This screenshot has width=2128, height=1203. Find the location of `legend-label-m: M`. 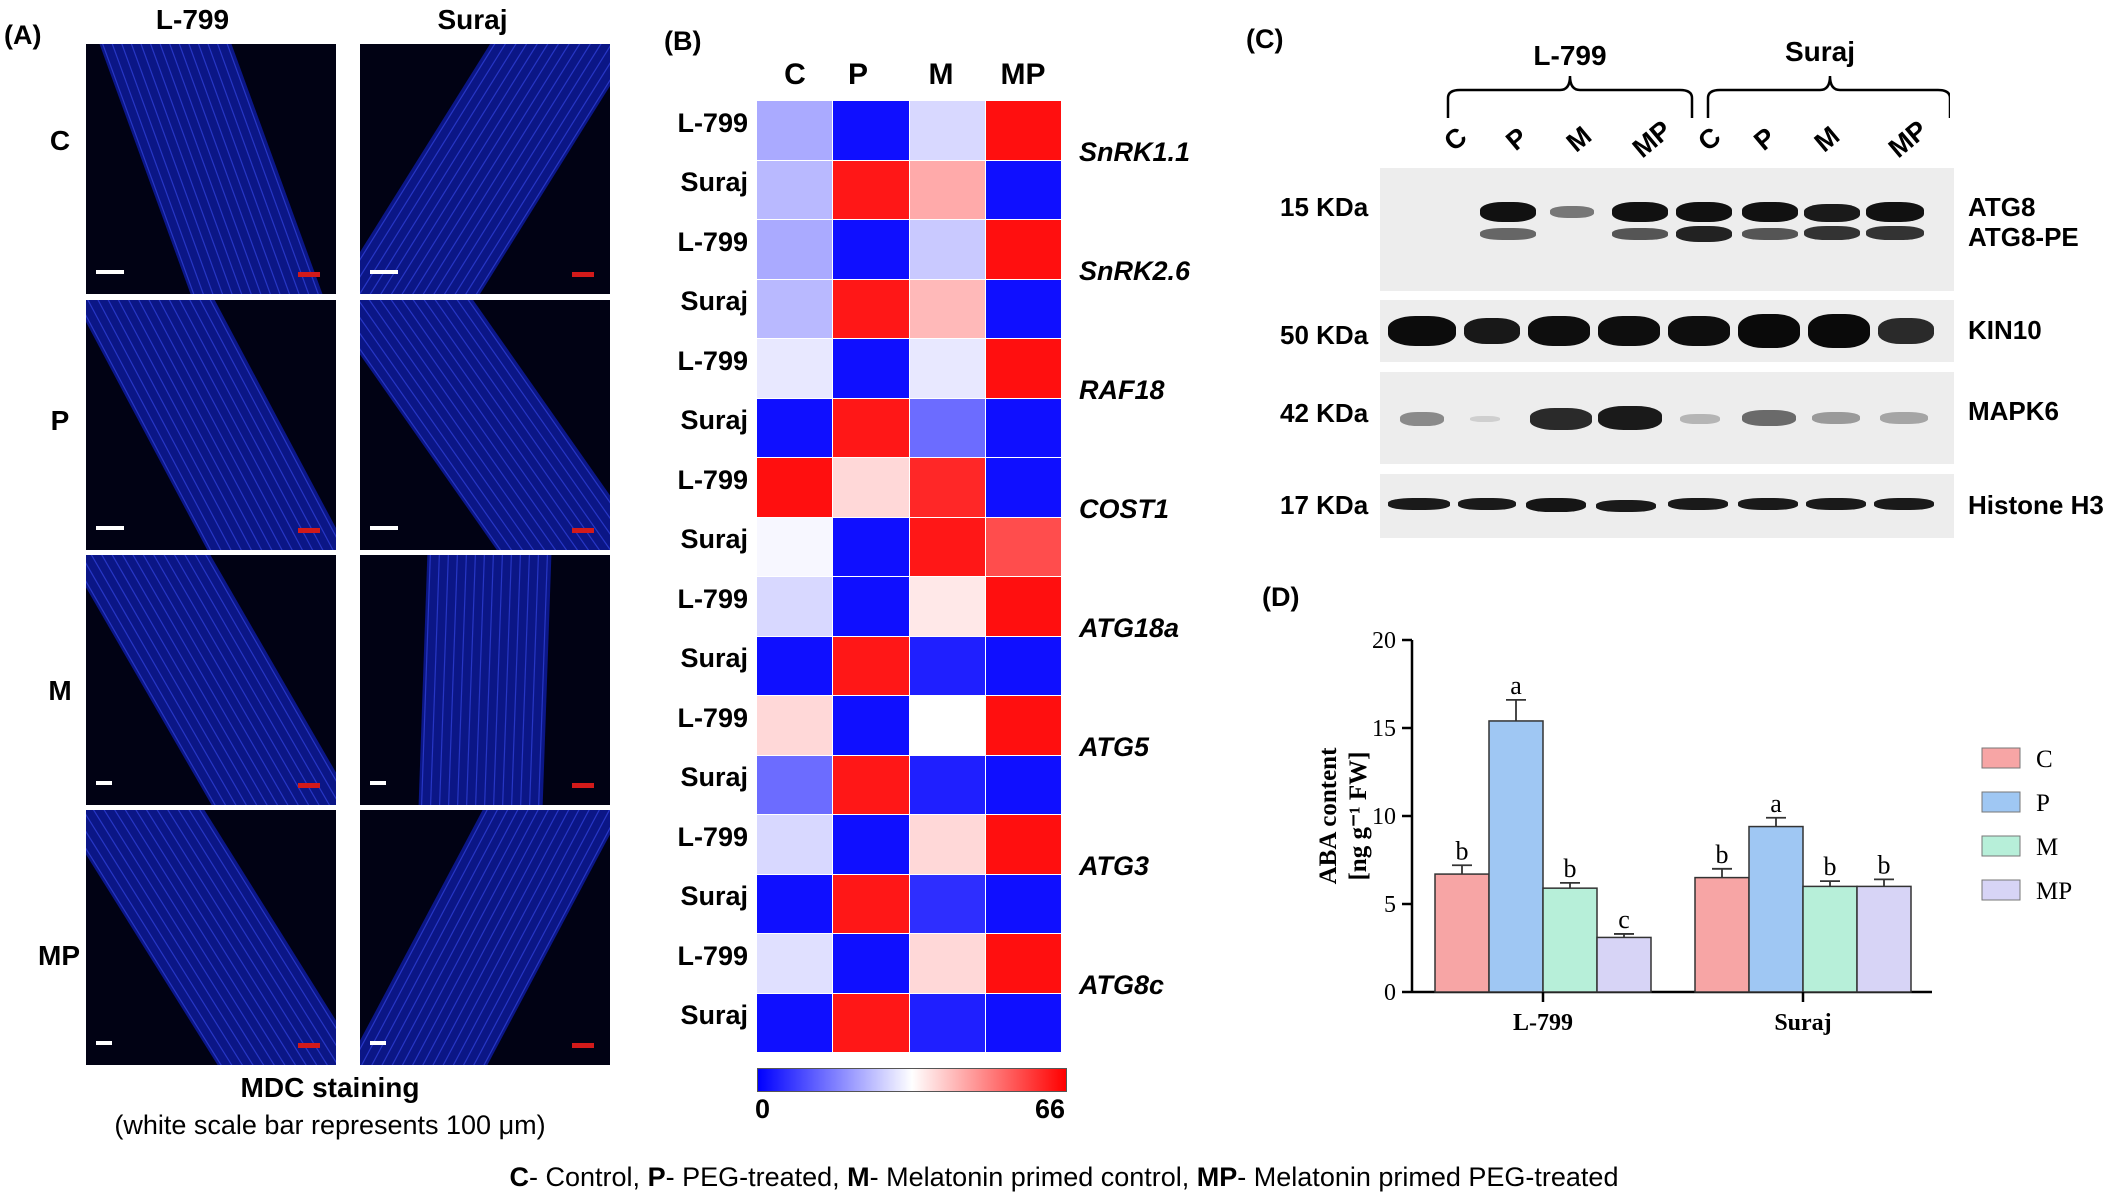

legend-label-m: M is located at coordinates (2047, 847).